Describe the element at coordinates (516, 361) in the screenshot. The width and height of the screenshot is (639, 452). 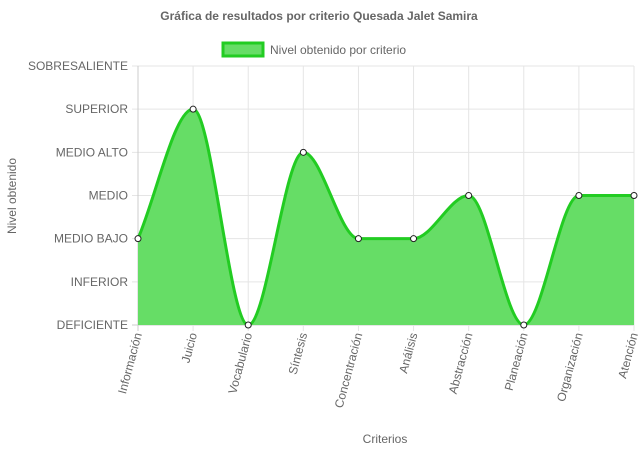
I see `x-tick-label: Planeación` at that location.